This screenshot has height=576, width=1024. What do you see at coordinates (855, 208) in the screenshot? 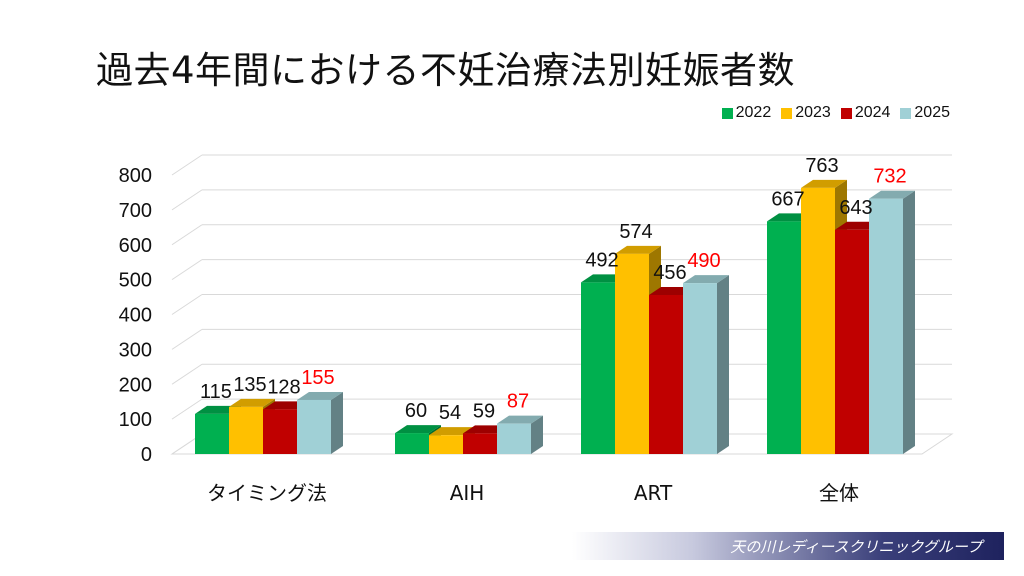
I see `data-label-2024-3: 643` at bounding box center [855, 208].